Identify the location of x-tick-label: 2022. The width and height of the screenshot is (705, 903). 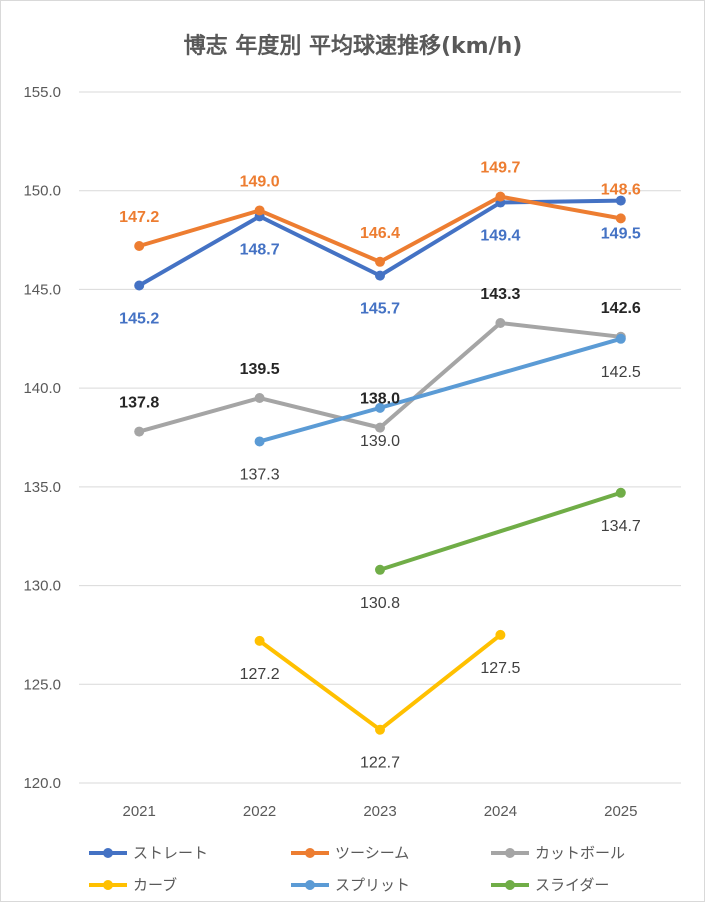
(259, 811).